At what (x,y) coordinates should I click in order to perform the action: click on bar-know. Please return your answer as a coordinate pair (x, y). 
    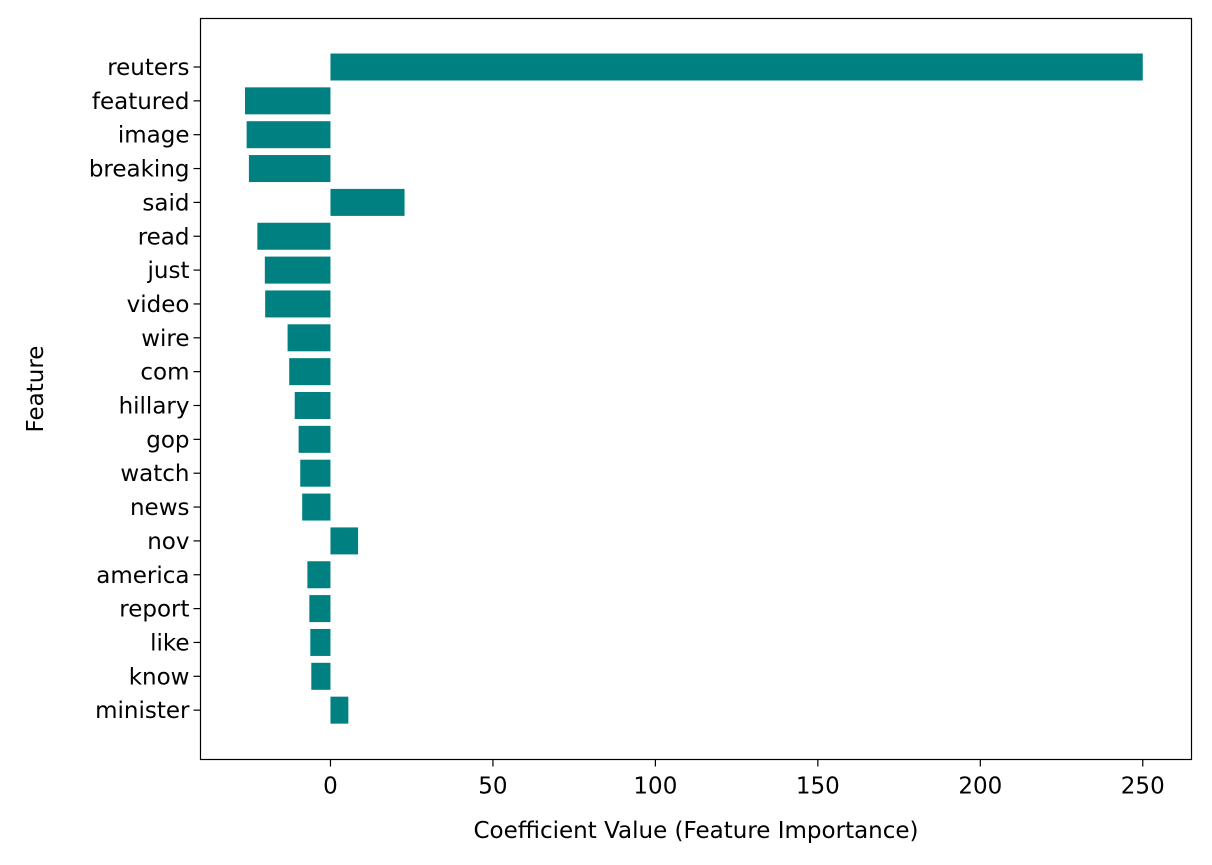
    Looking at the image, I should click on (321, 676).